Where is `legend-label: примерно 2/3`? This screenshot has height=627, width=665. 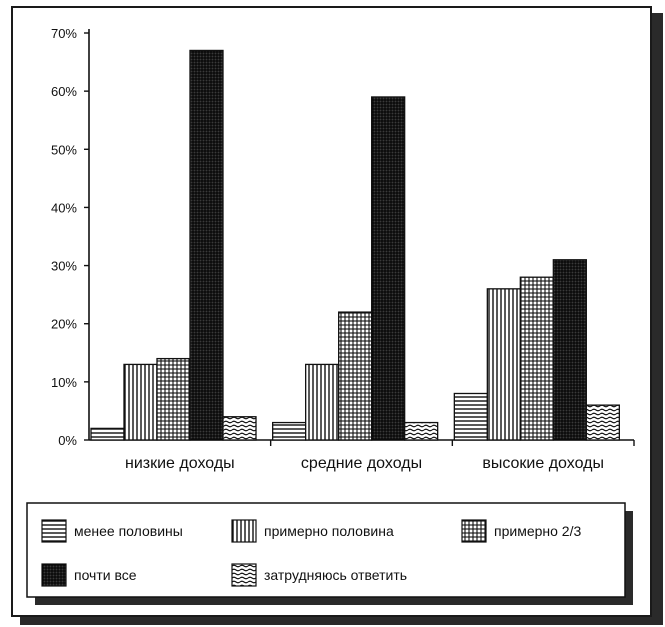 legend-label: примерно 2/3 is located at coordinates (537, 531).